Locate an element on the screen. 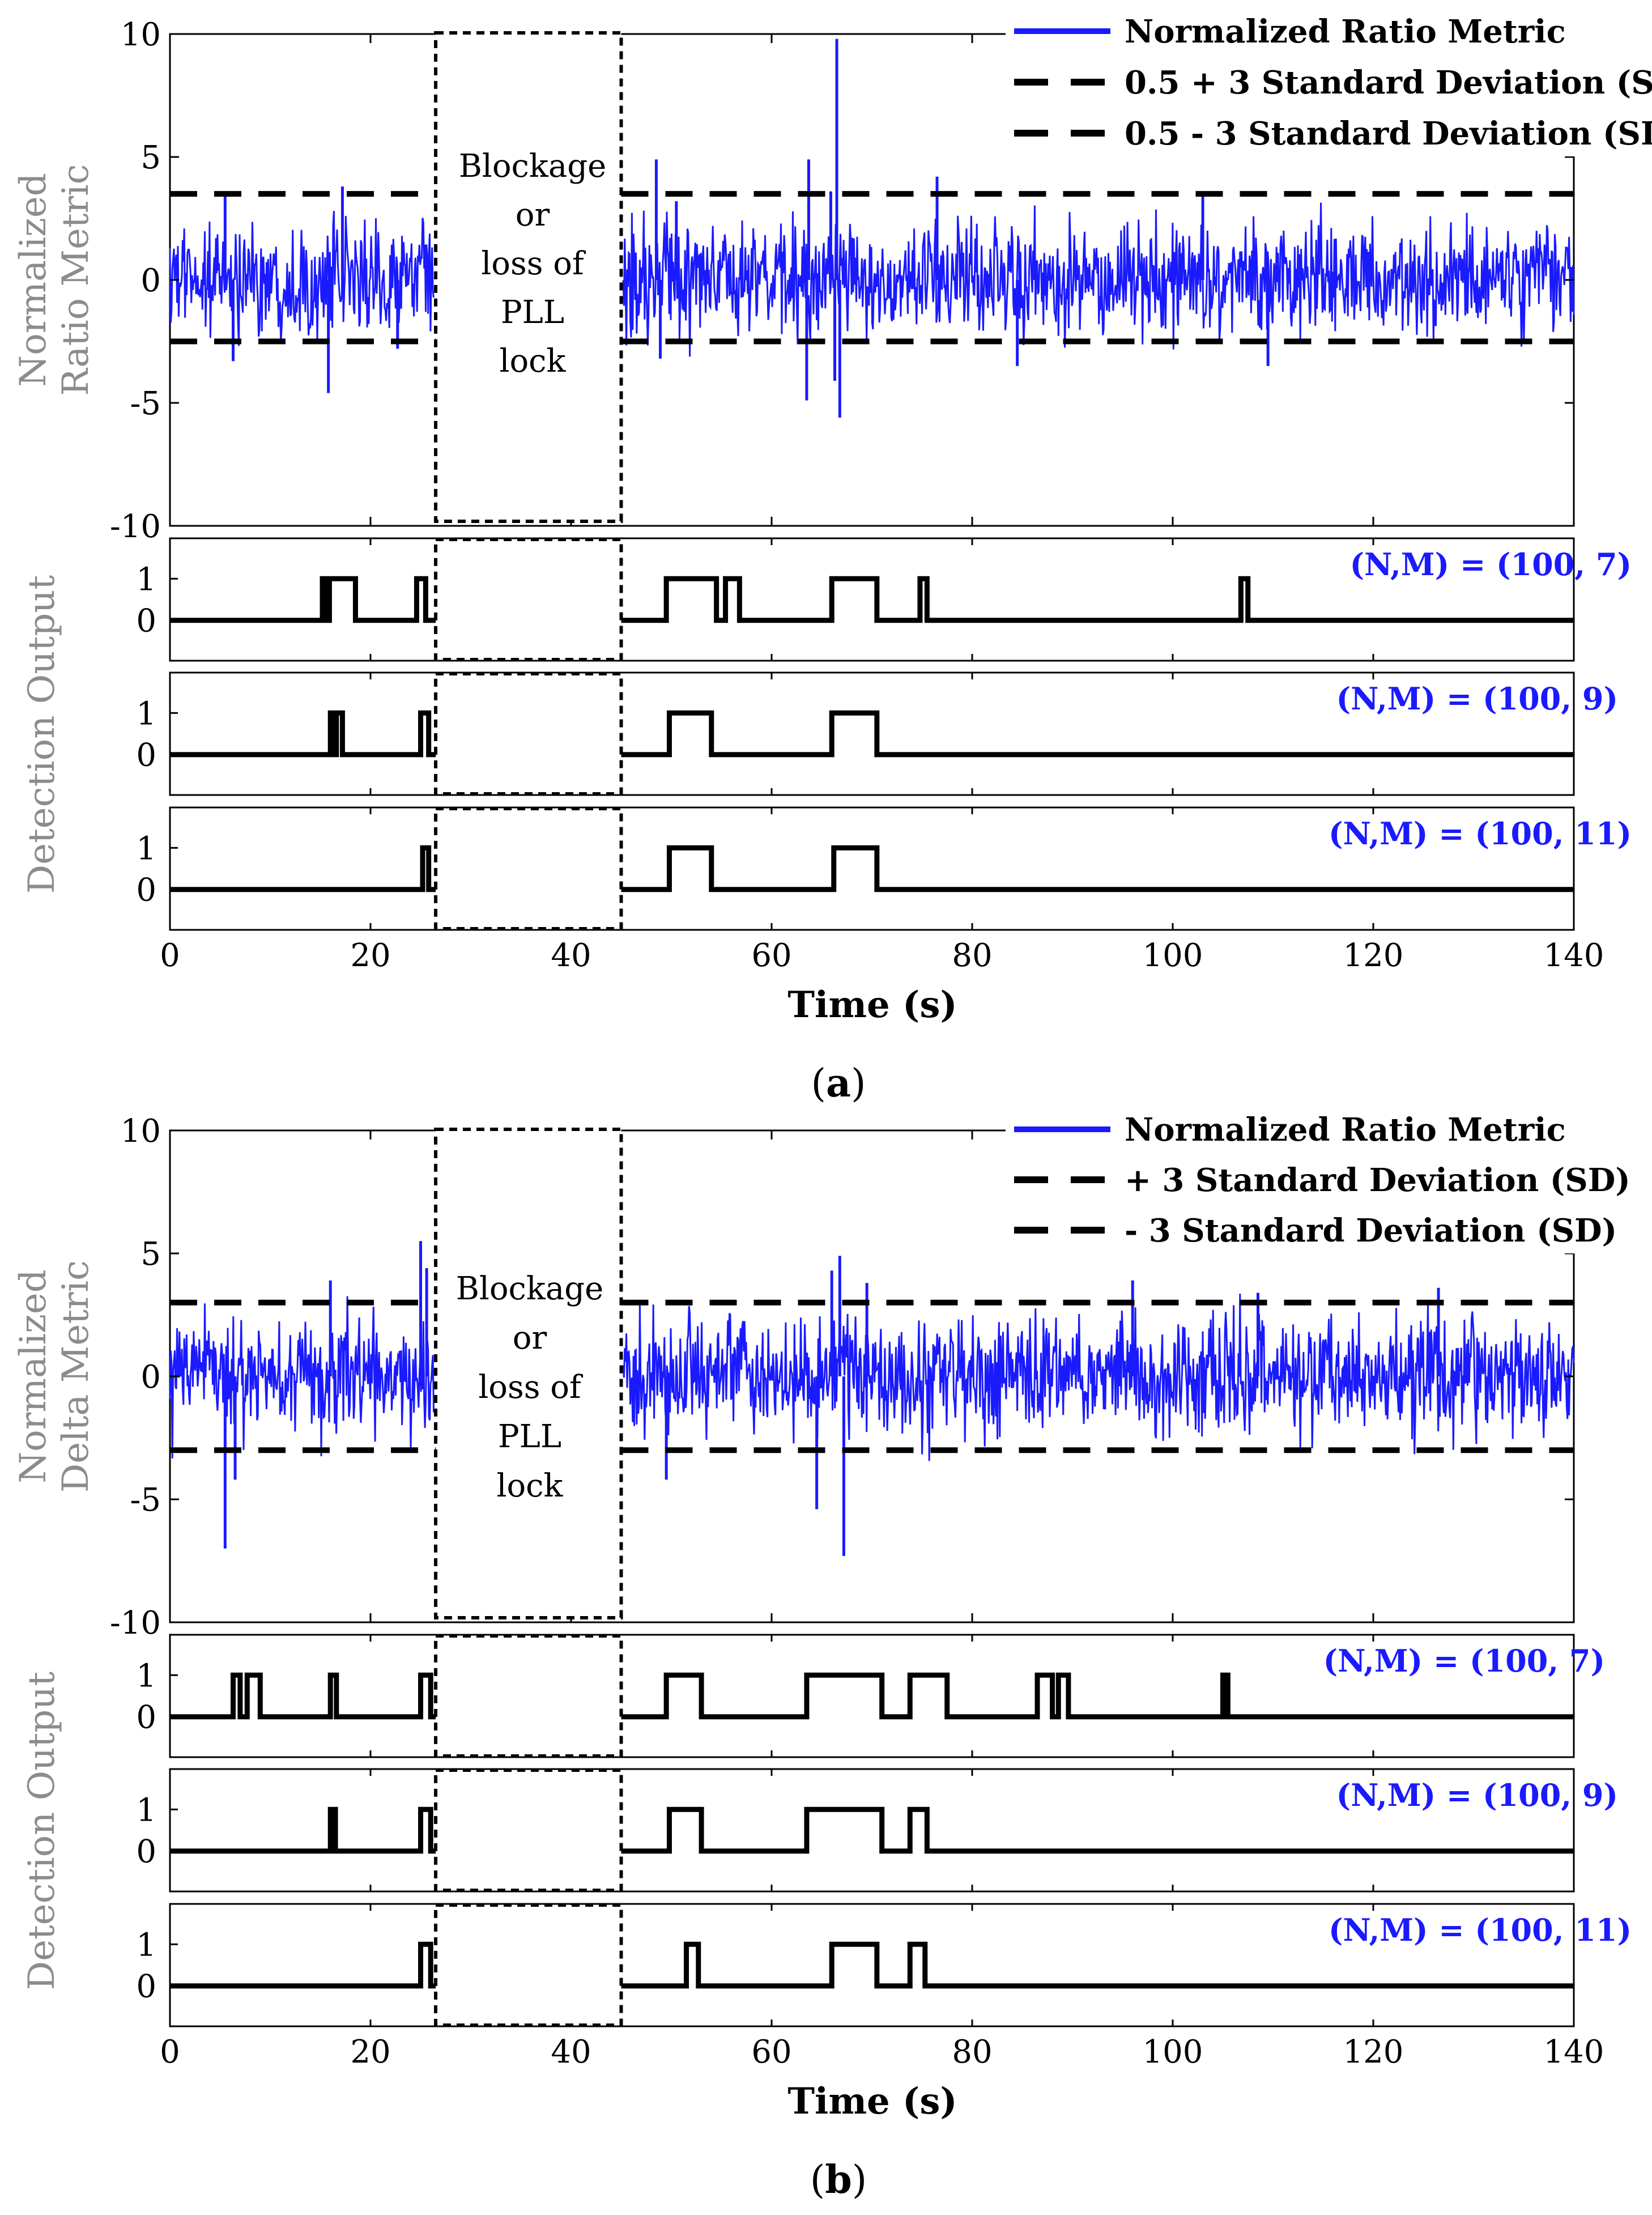  b-xtick-label-5: 100 is located at coordinates (1173, 2052).